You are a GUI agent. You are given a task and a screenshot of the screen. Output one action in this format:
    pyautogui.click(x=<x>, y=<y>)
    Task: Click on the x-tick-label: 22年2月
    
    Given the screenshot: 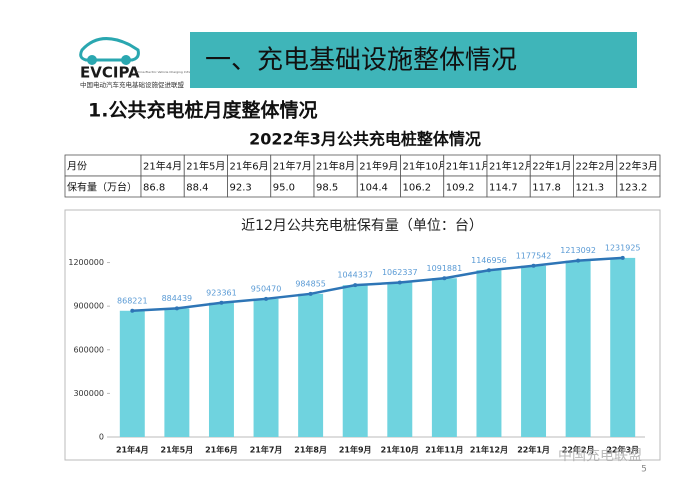 What is the action you would take?
    pyautogui.click(x=578, y=450)
    